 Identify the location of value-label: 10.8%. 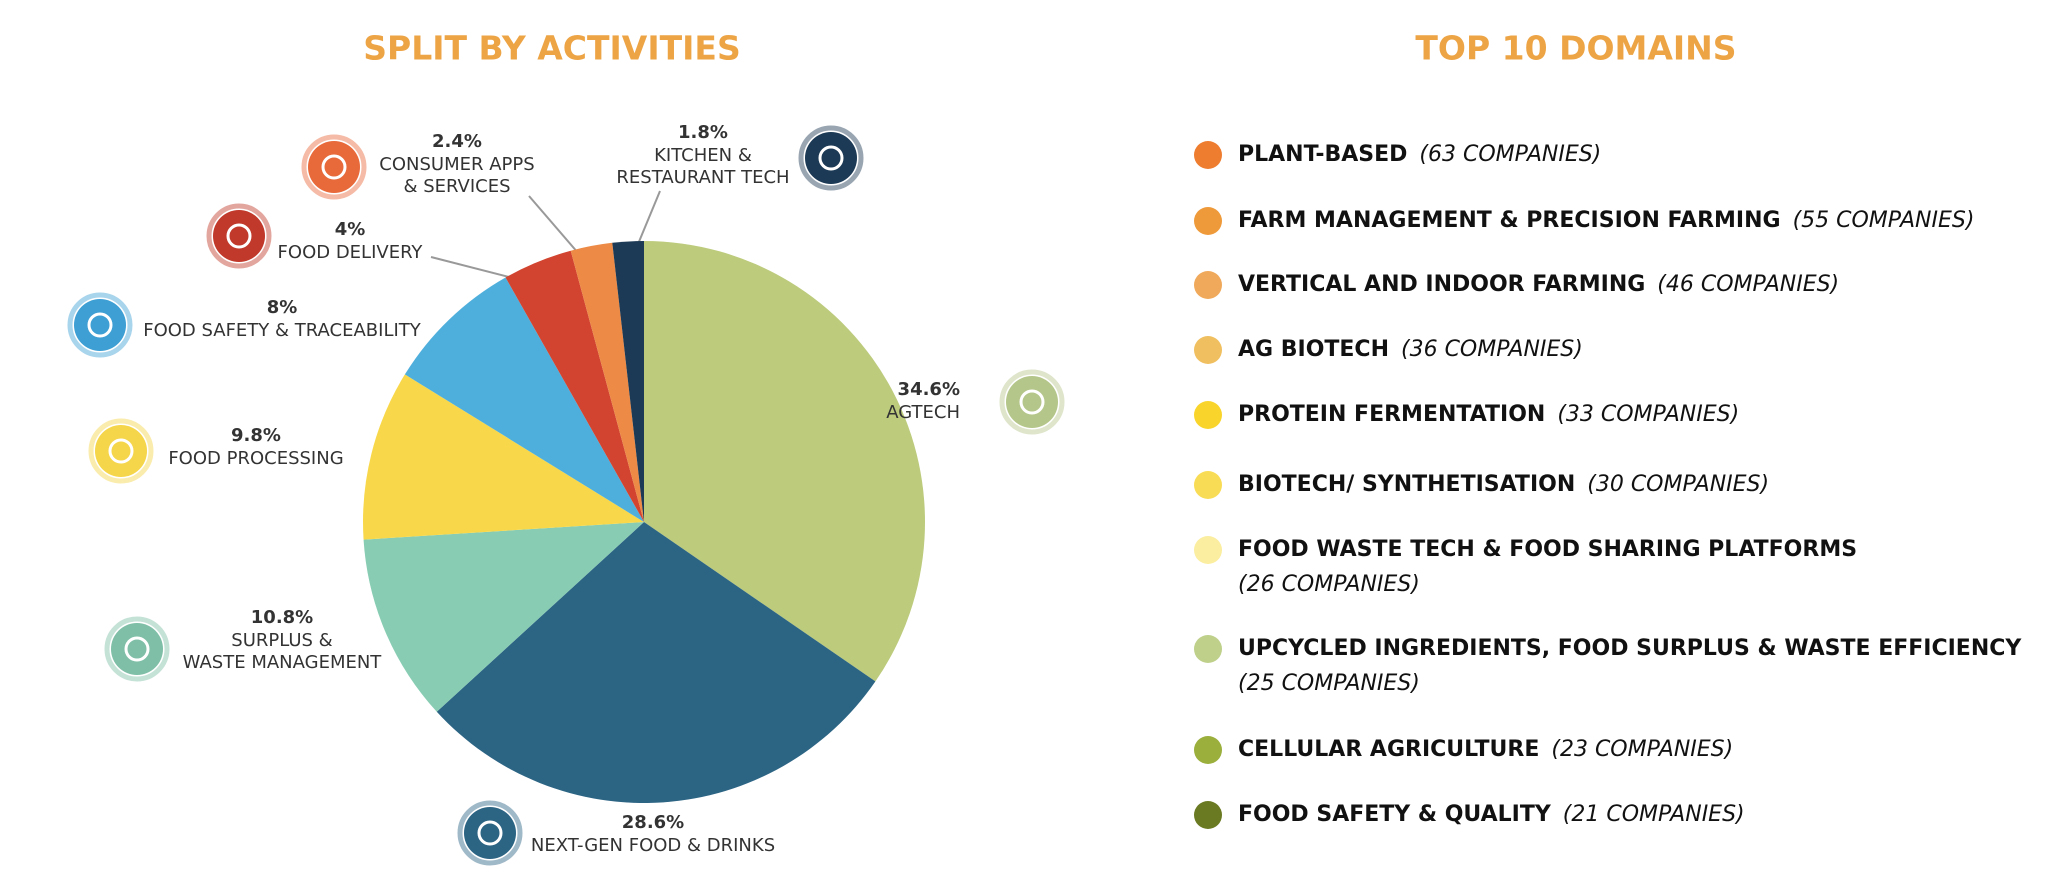
(282, 617).